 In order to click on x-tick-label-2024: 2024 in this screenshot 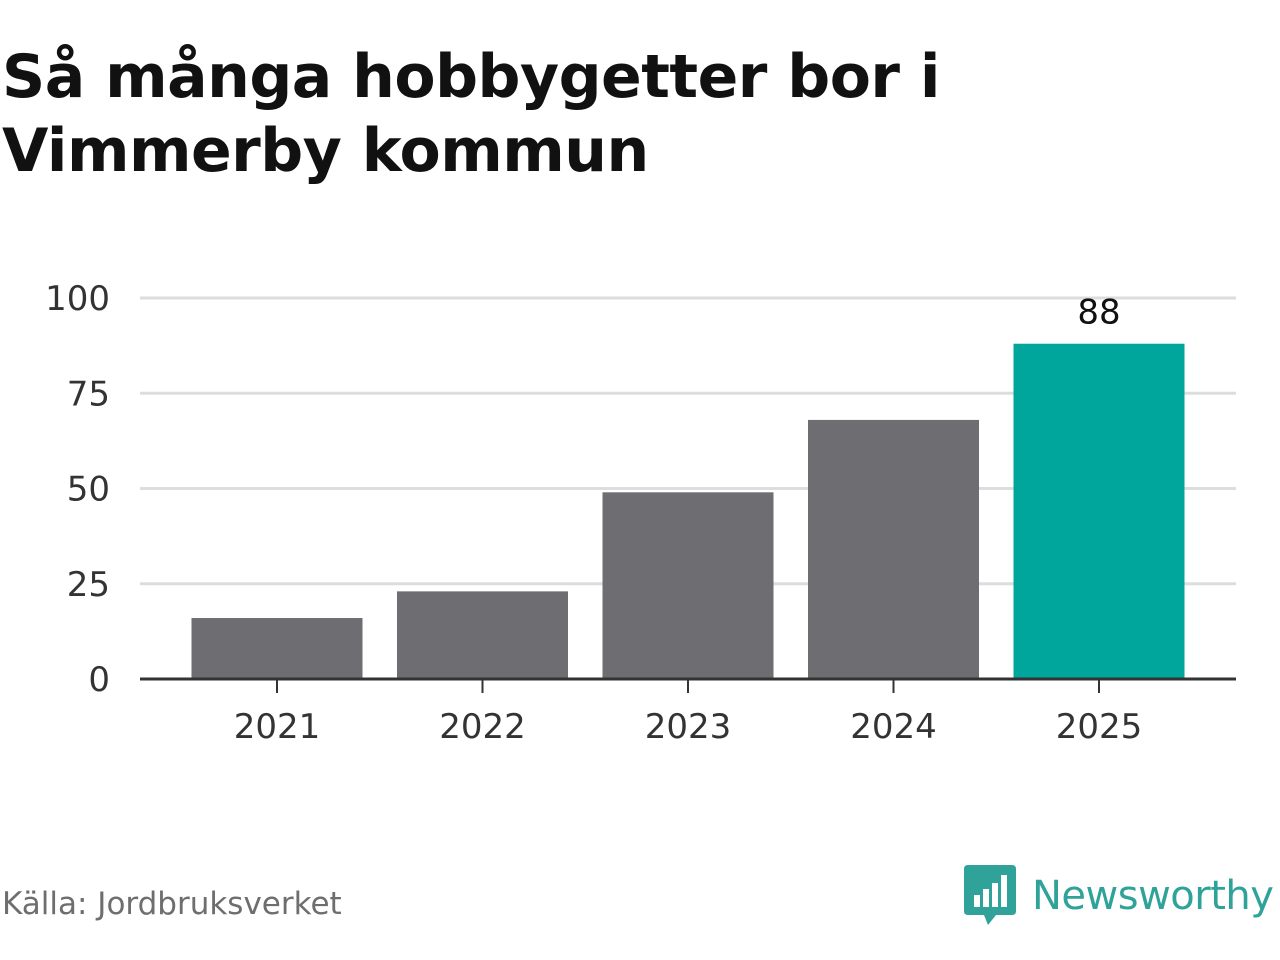, I will do `click(893, 727)`.